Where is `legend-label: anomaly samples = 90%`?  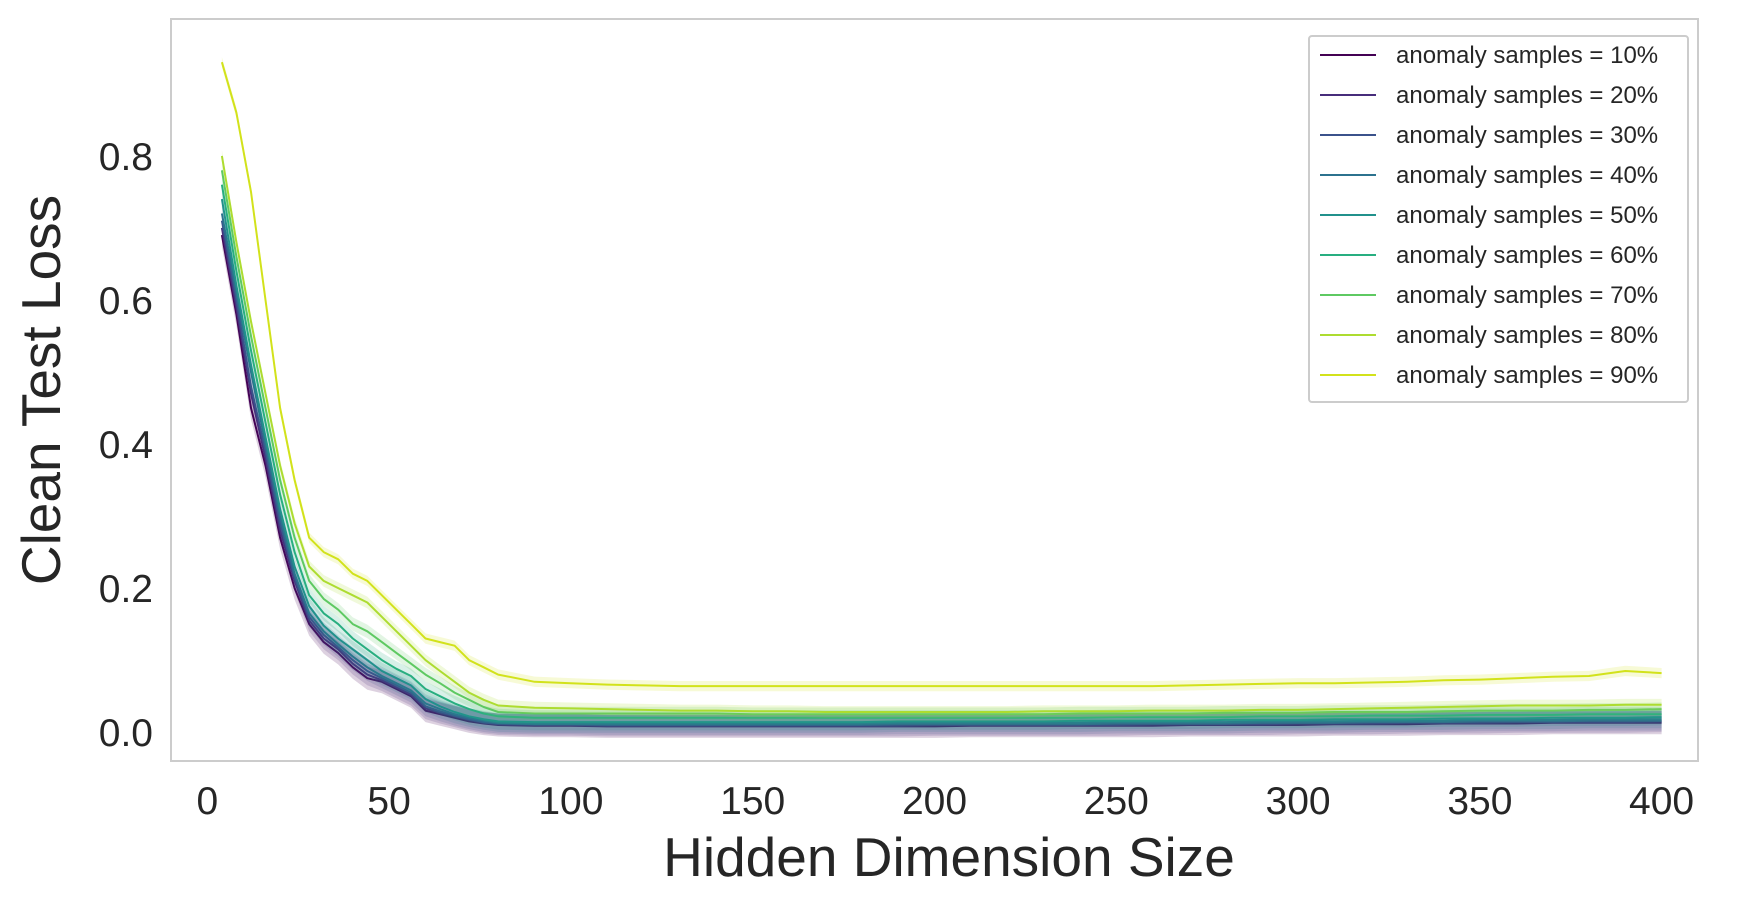 legend-label: anomaly samples = 90% is located at coordinates (1527, 375).